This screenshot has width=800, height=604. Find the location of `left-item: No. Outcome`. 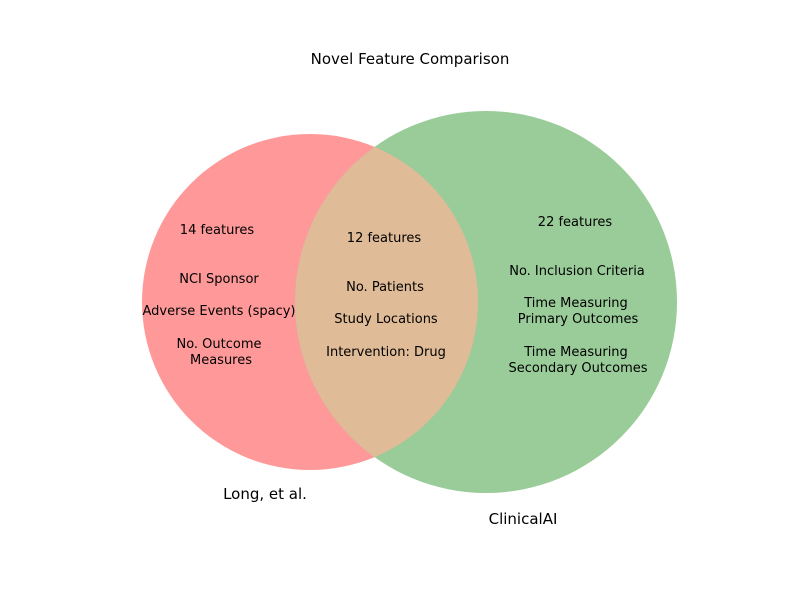

left-item: No. Outcome is located at coordinates (218, 344).